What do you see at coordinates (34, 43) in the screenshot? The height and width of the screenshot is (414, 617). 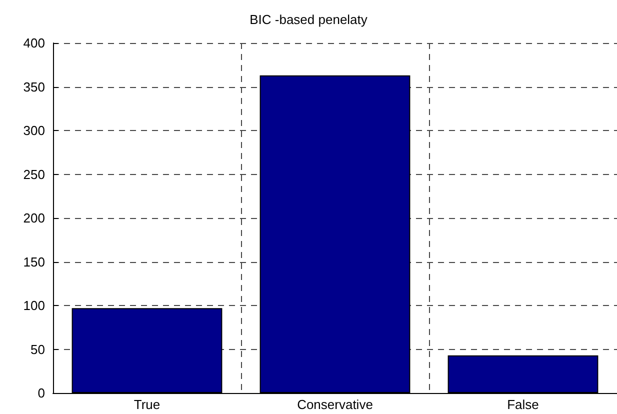 I see `y-tick-label: 400` at bounding box center [34, 43].